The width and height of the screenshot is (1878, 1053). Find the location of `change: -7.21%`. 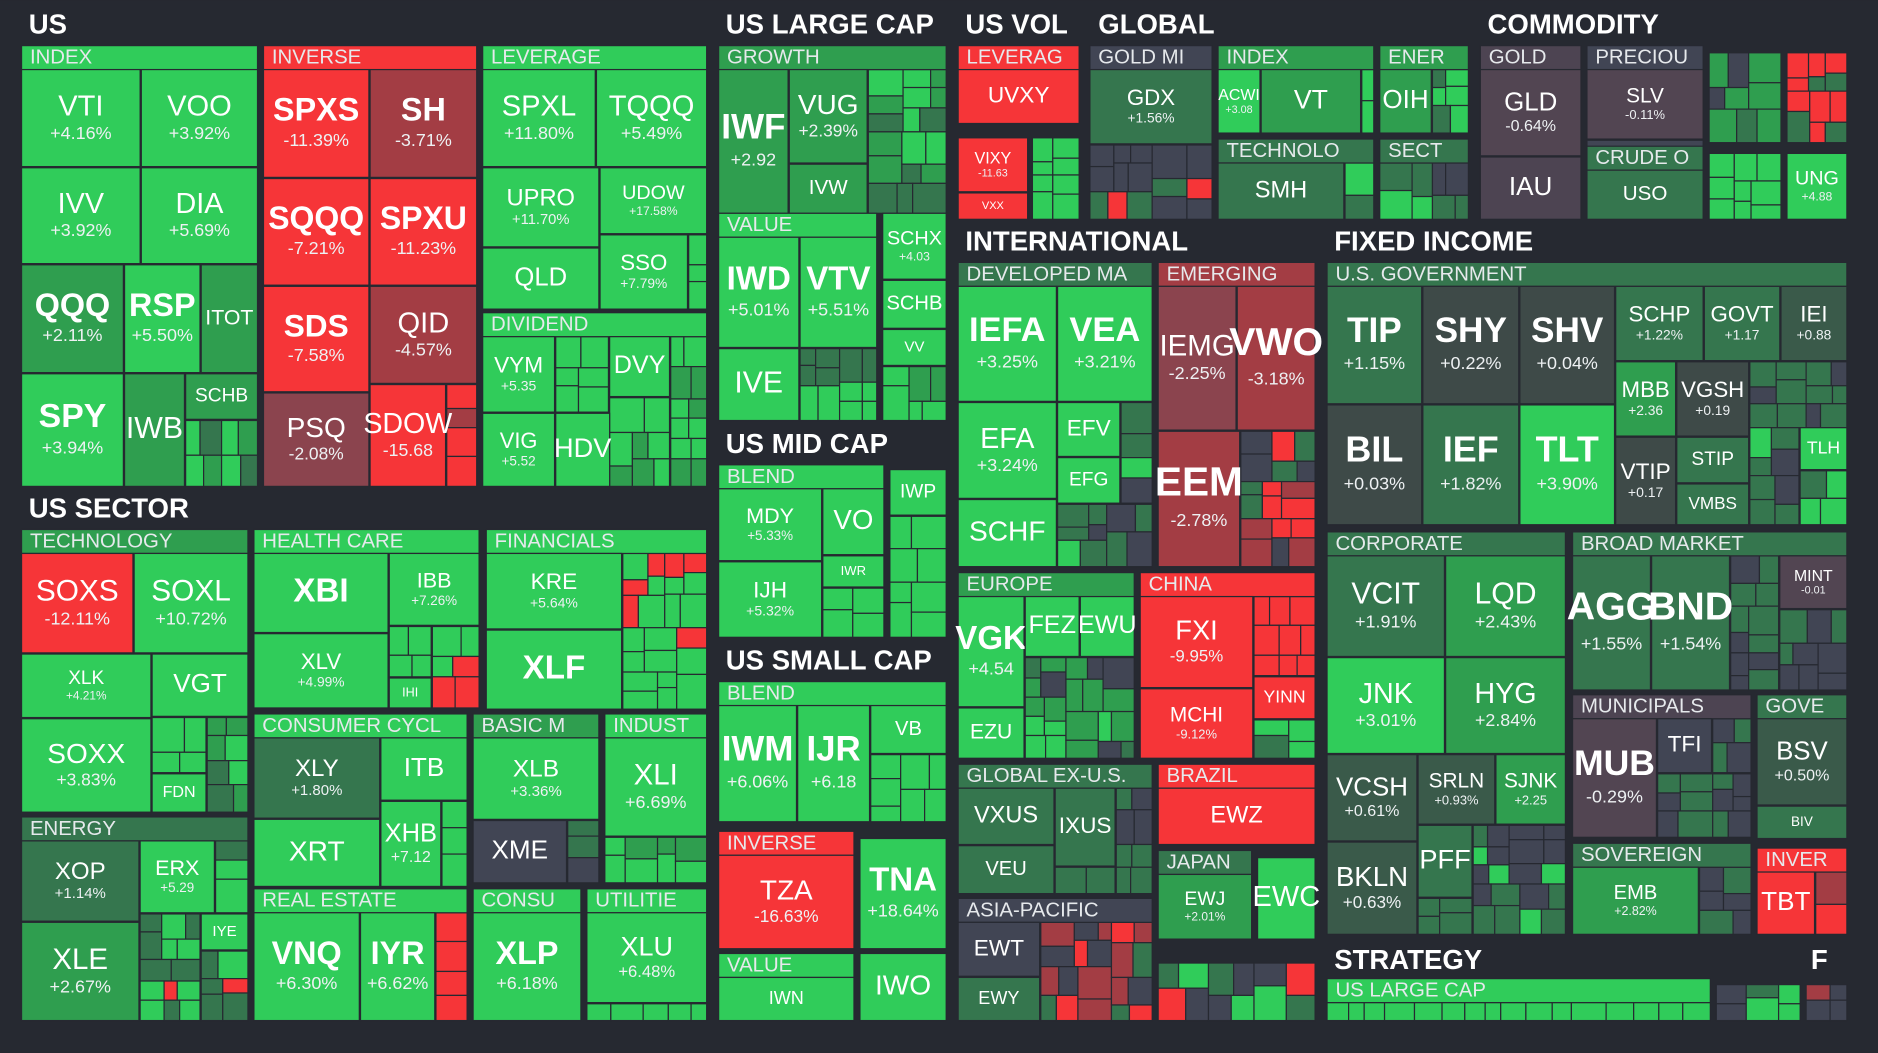

change: -7.21% is located at coordinates (316, 248).